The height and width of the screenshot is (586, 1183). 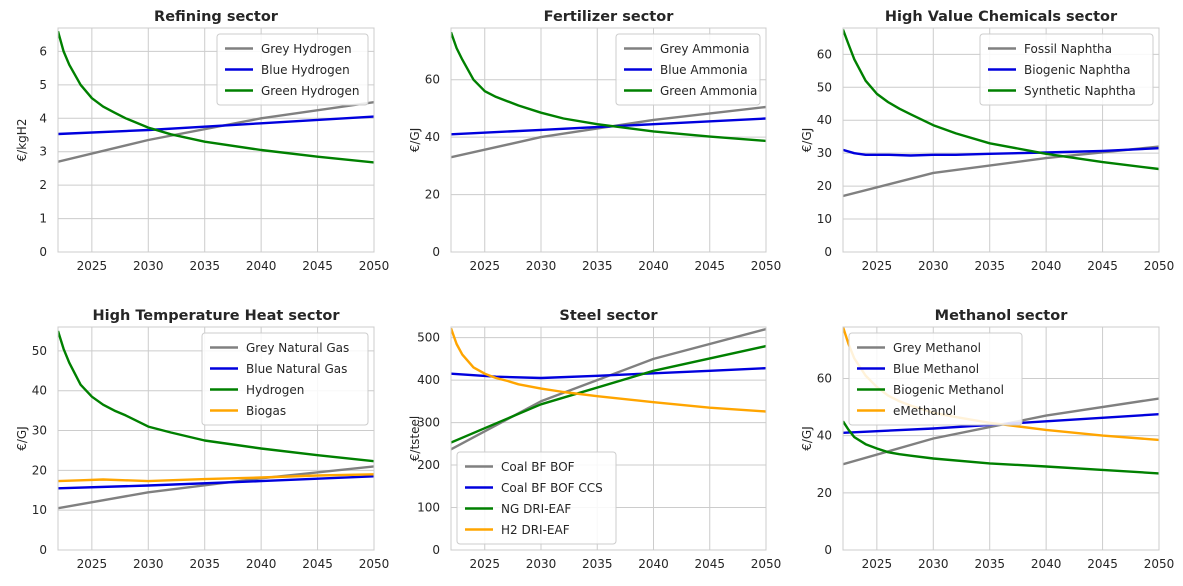 I want to click on legend-label: Blue Hydrogen, so click(x=305, y=70).